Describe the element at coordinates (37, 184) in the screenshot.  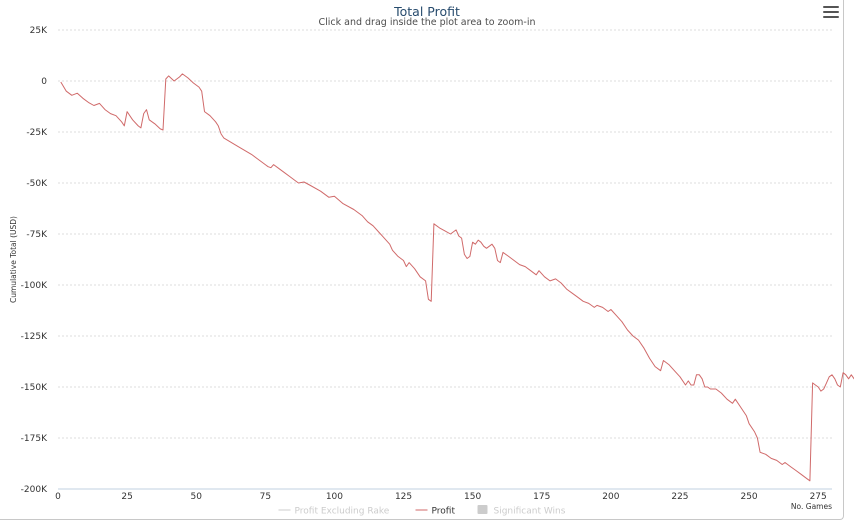
I see `y-tick-label: -50K` at that location.